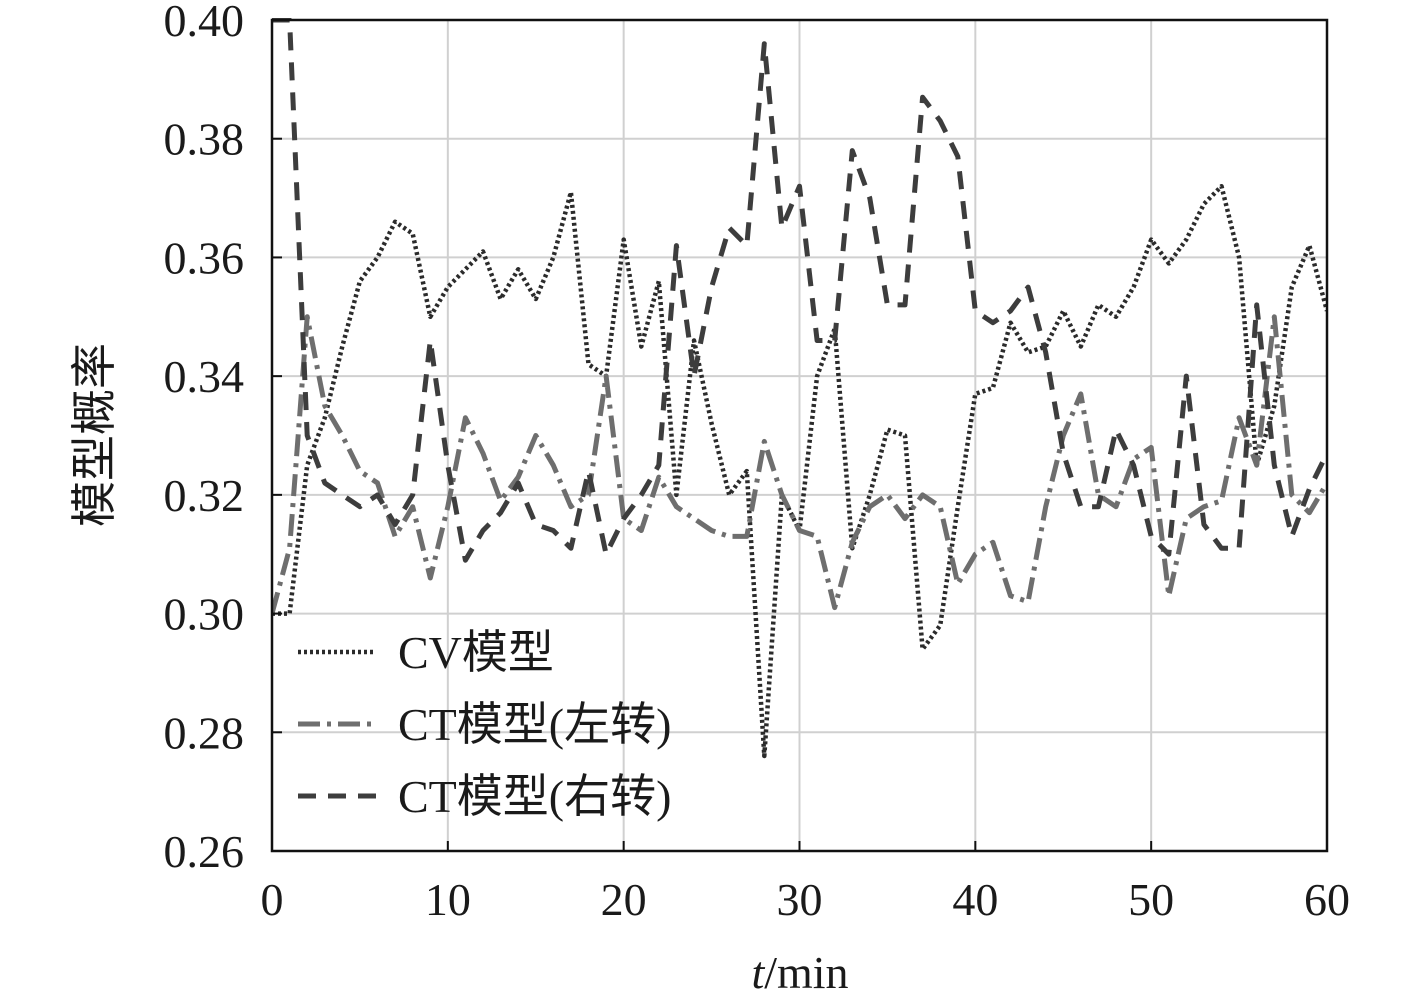 Image resolution: width=1417 pixels, height=993 pixels. I want to click on legend-label-0: CV模型, so click(476, 652).